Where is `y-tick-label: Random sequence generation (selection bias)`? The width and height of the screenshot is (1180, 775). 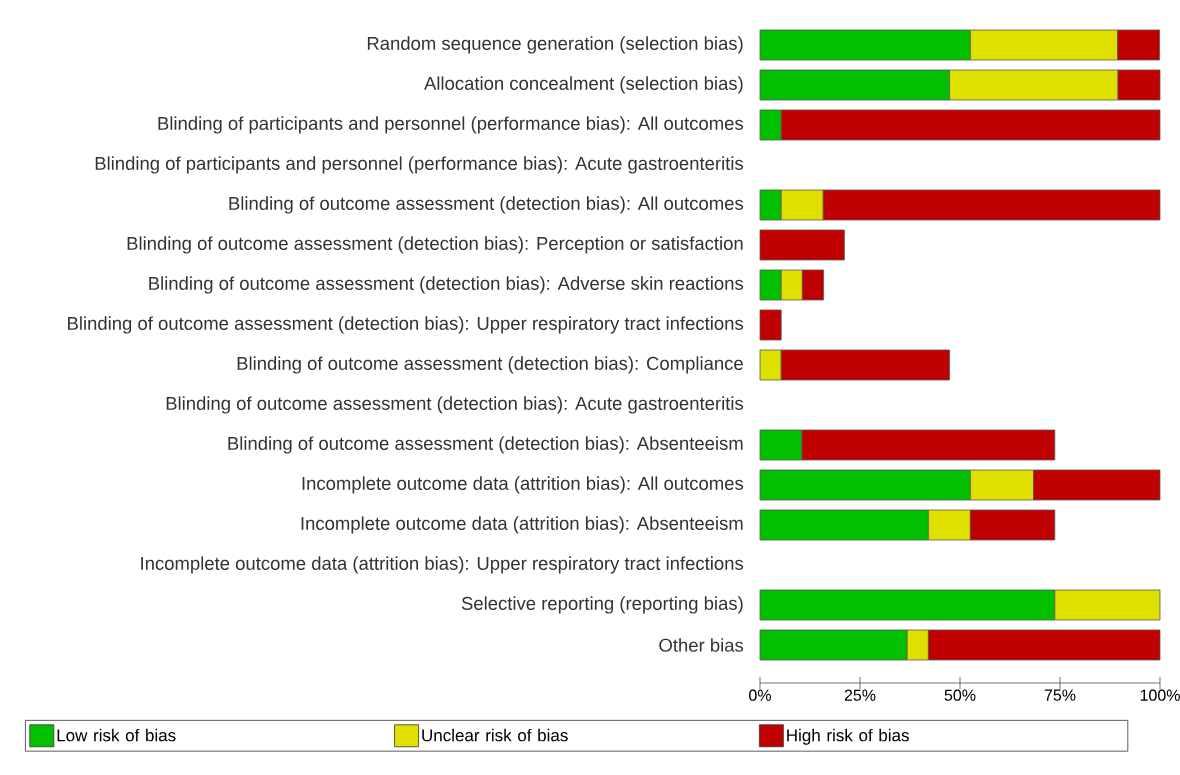 y-tick-label: Random sequence generation (selection bias) is located at coordinates (555, 45).